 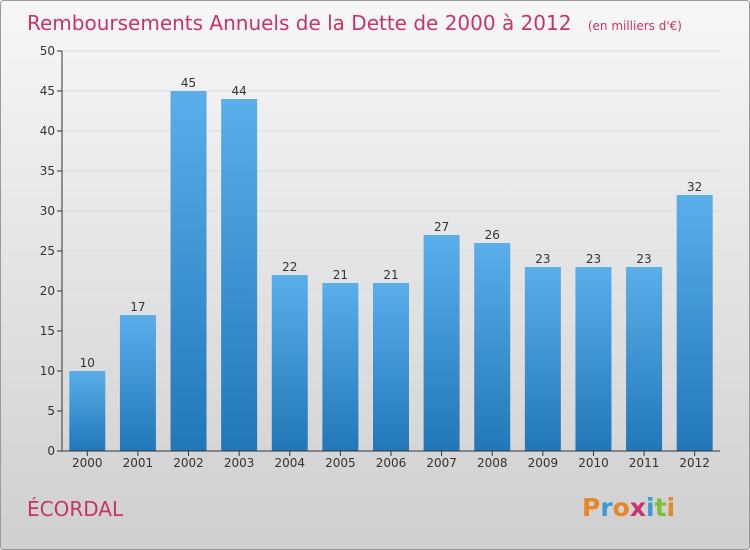 I want to click on proxiti-logo: Proxiti, so click(x=628, y=507).